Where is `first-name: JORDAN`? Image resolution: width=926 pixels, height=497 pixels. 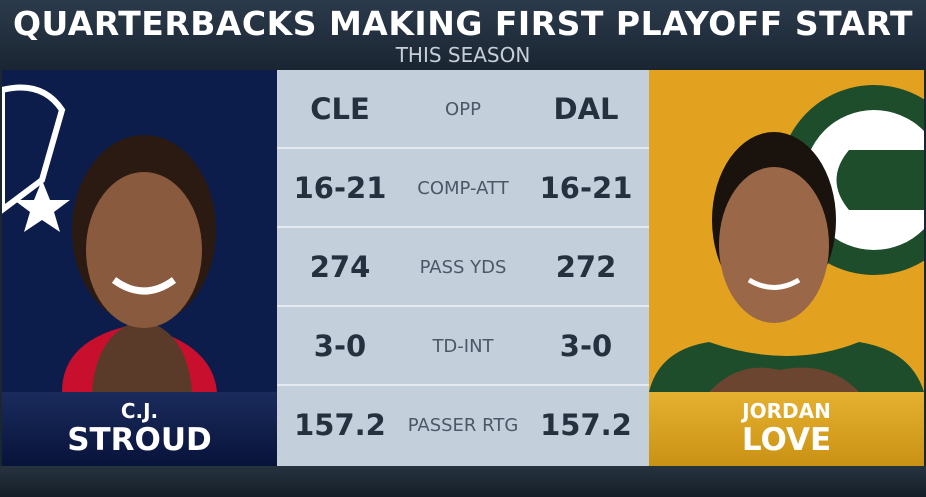 first-name: JORDAN is located at coordinates (786, 411).